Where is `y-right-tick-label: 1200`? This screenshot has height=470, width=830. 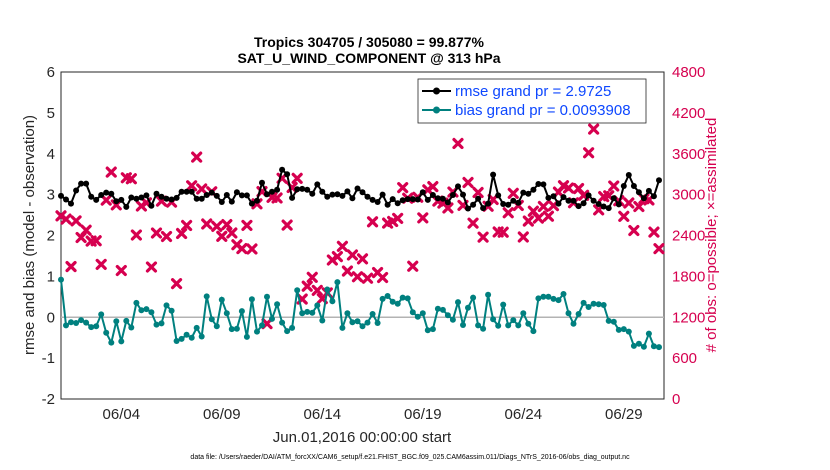
y-right-tick-label: 1200 is located at coordinates (688, 317).